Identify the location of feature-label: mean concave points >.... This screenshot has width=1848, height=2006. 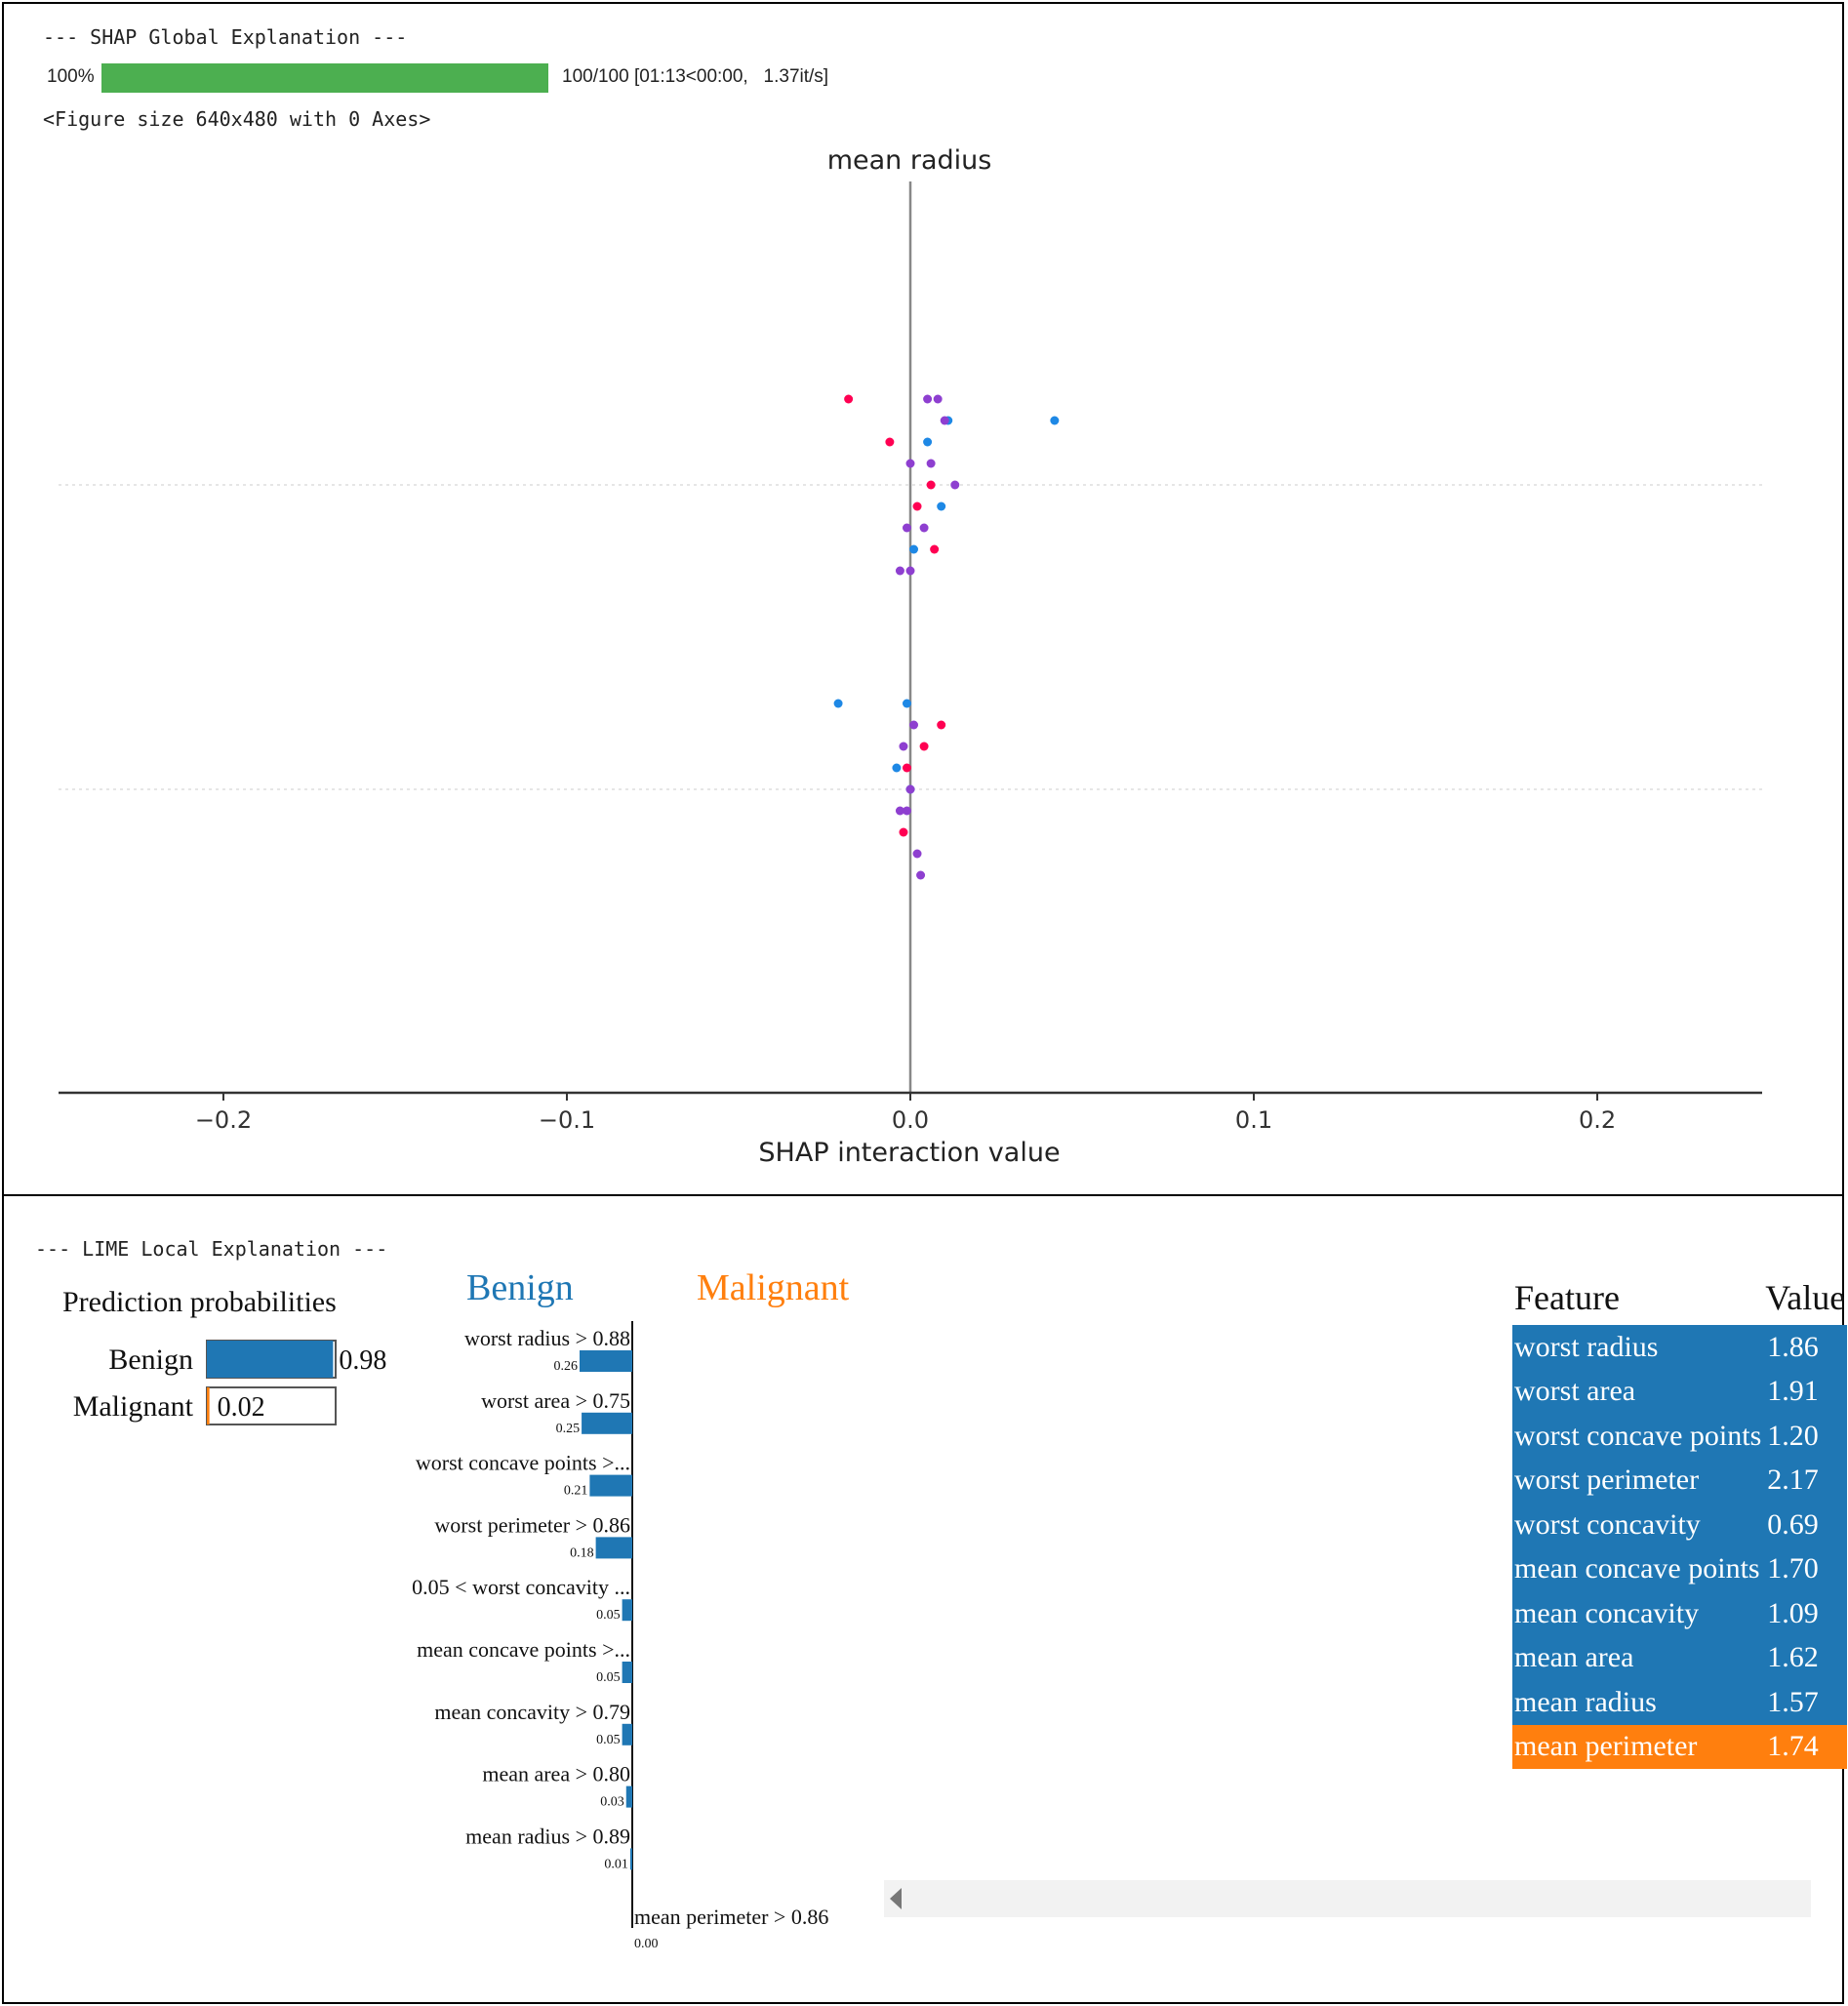
(523, 1650).